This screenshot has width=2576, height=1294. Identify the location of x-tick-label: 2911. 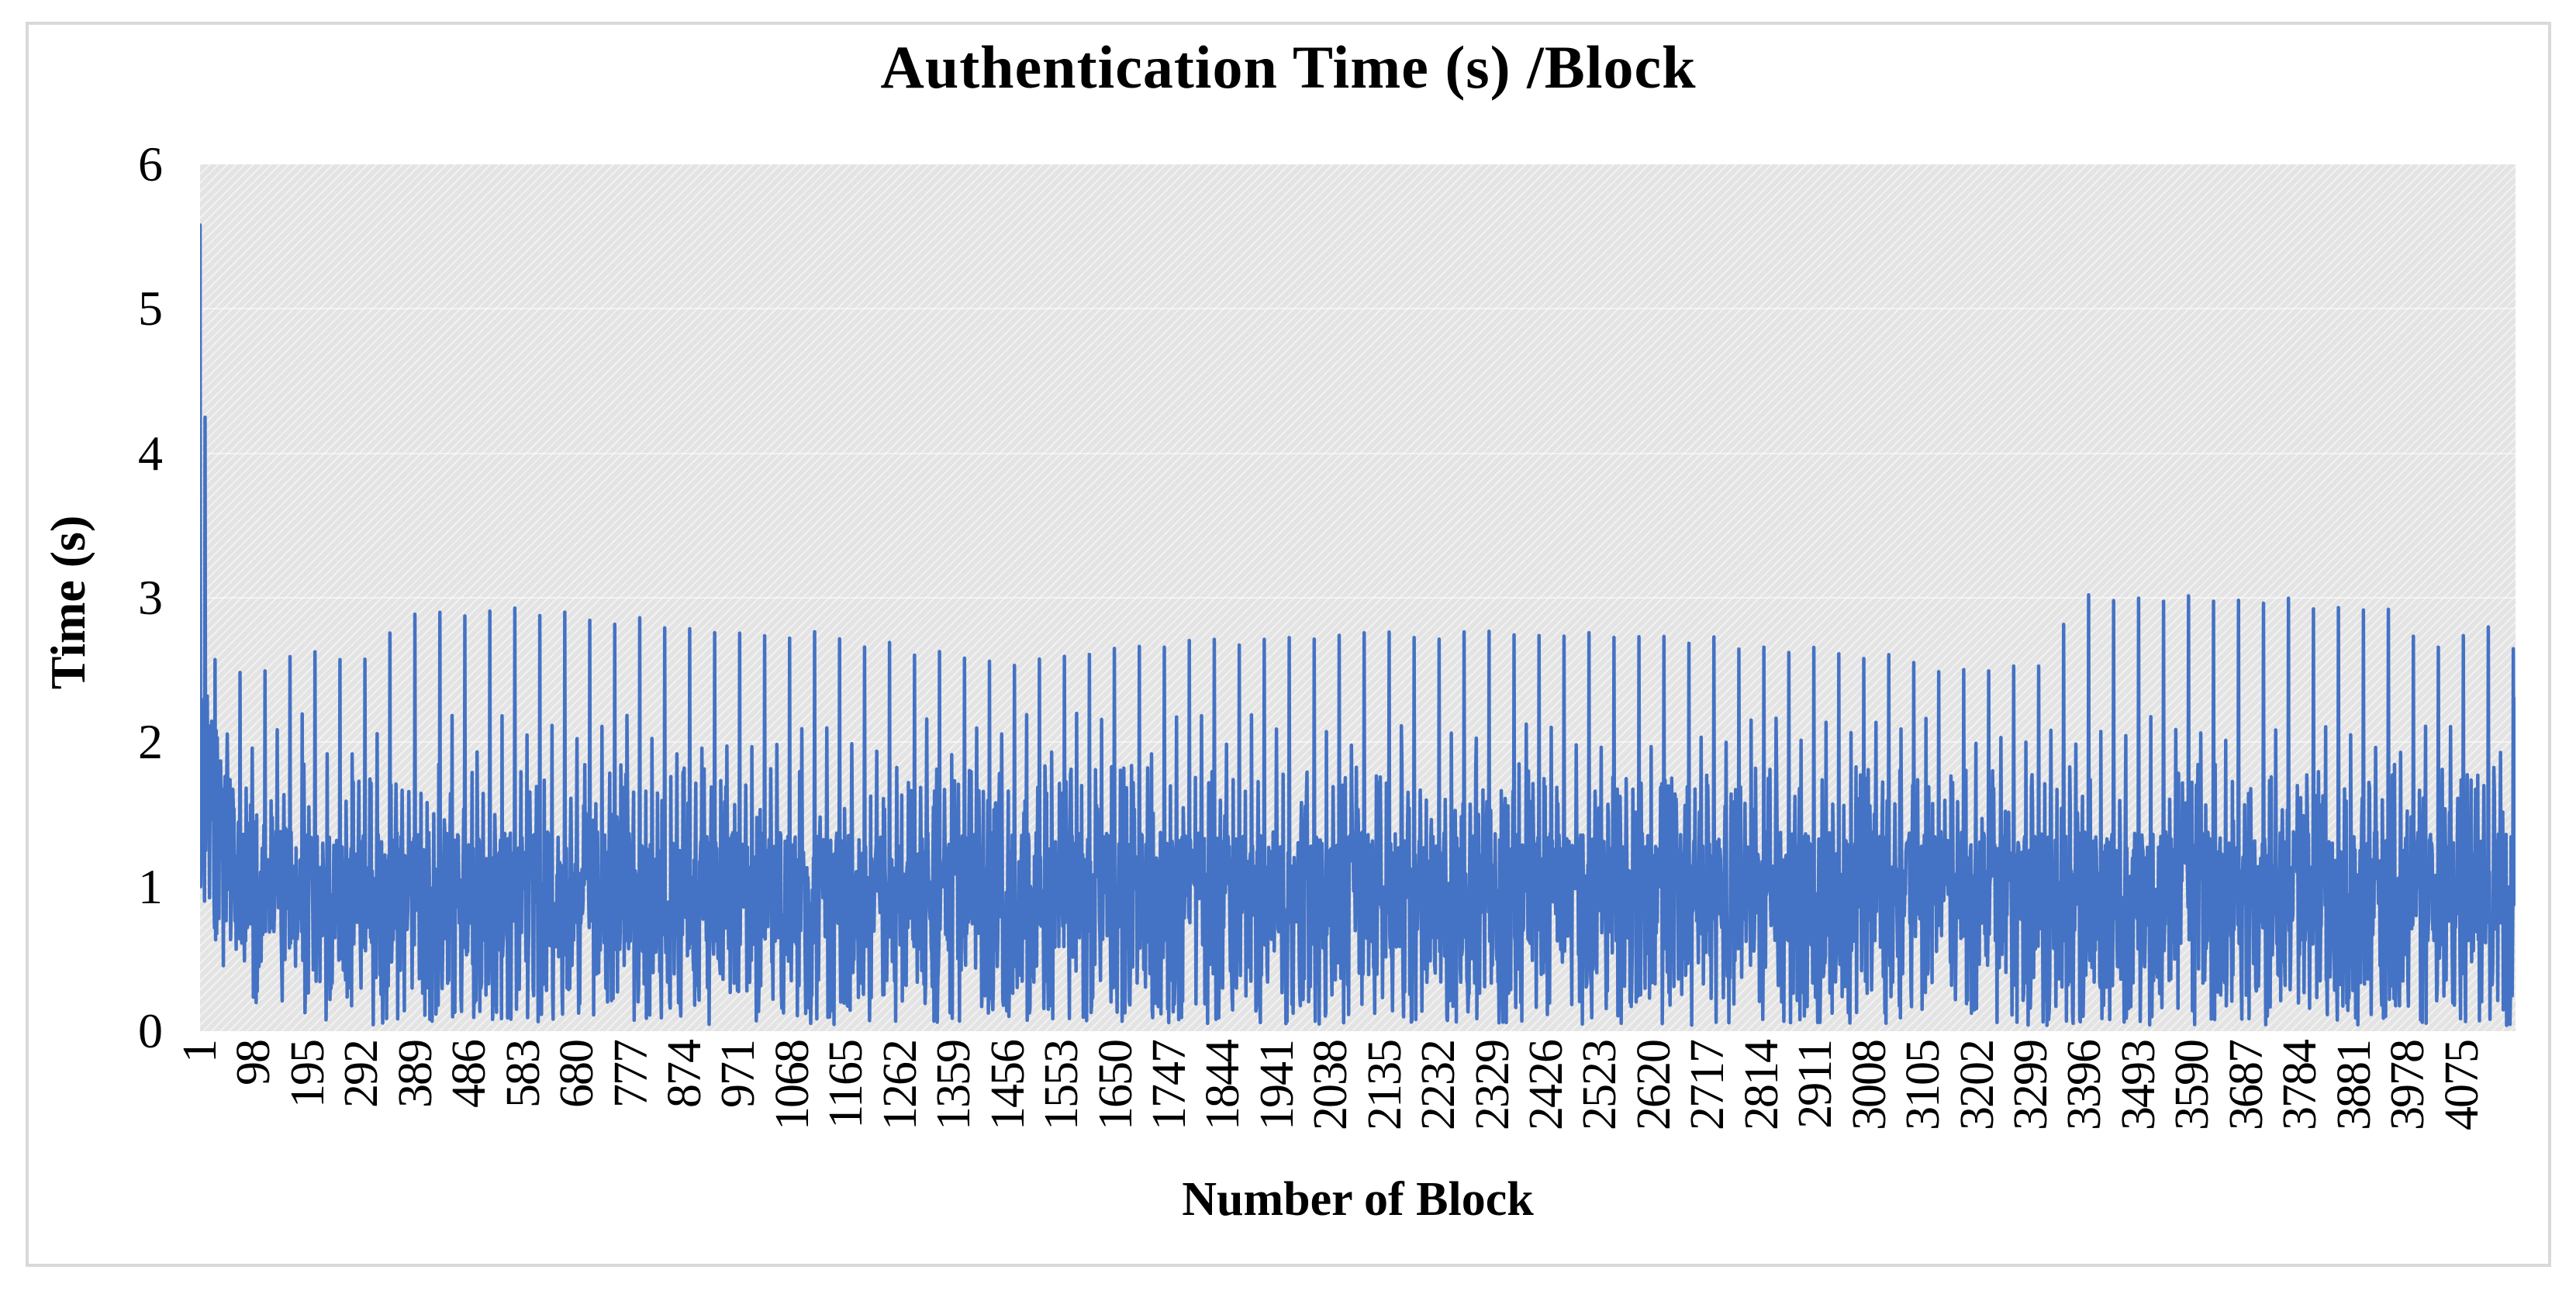
(1815, 1084).